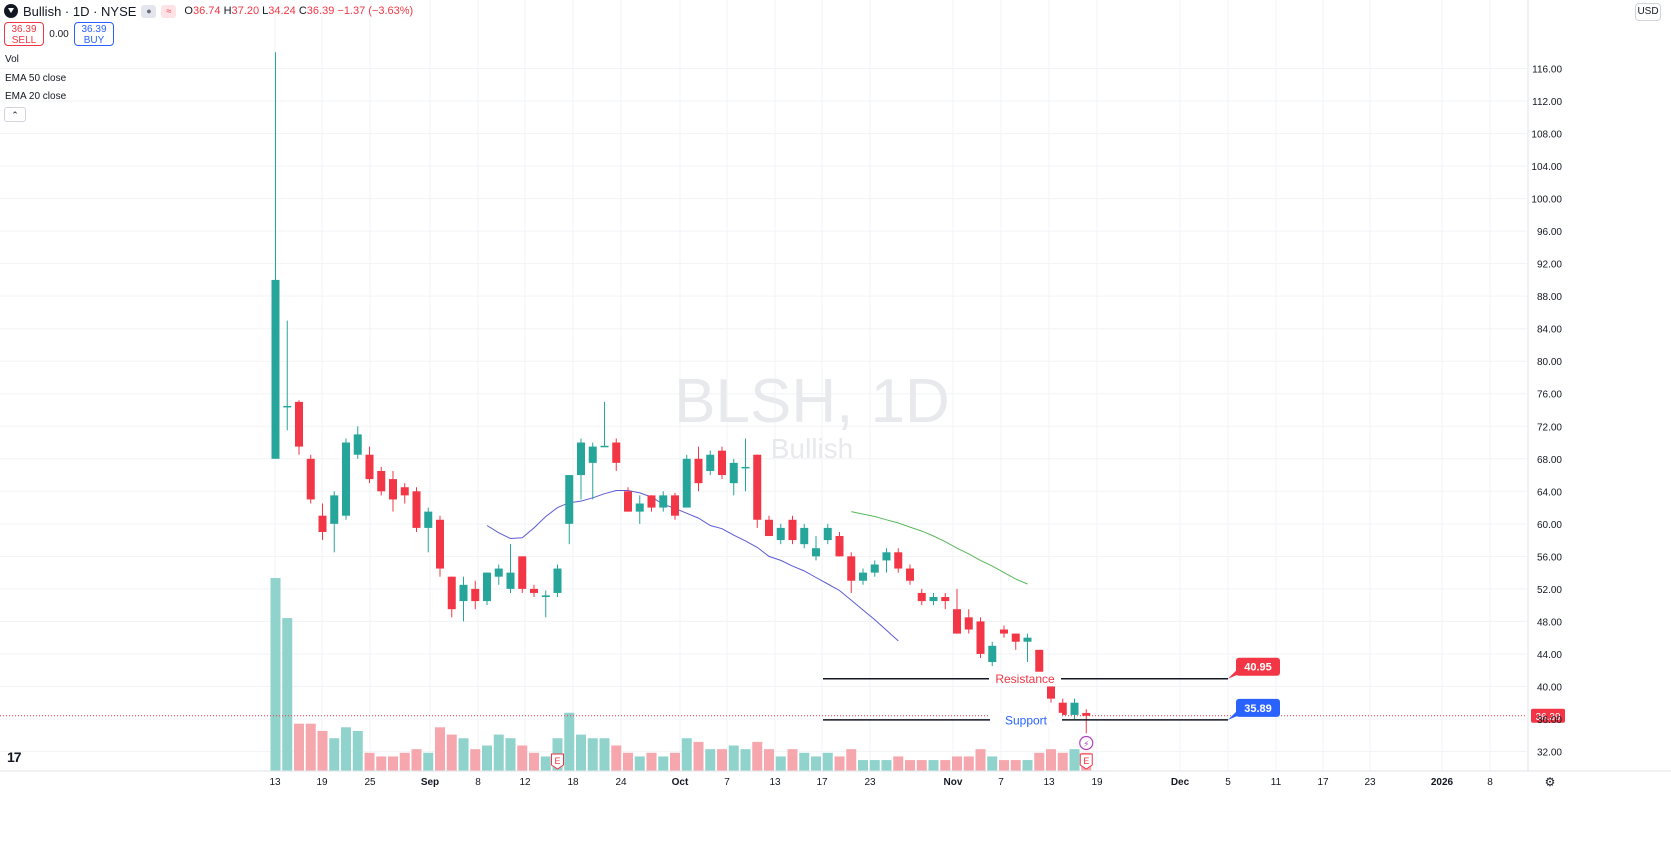 This screenshot has height=845, width=1671. I want to click on support-price-badge, so click(1258, 707).